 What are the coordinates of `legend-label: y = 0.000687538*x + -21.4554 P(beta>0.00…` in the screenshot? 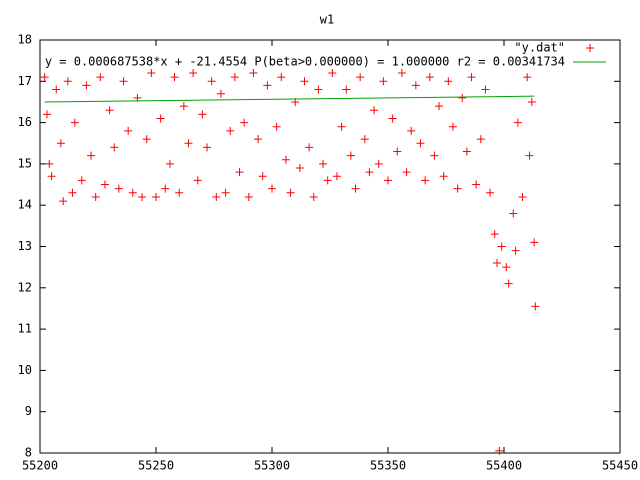 It's located at (305, 62).